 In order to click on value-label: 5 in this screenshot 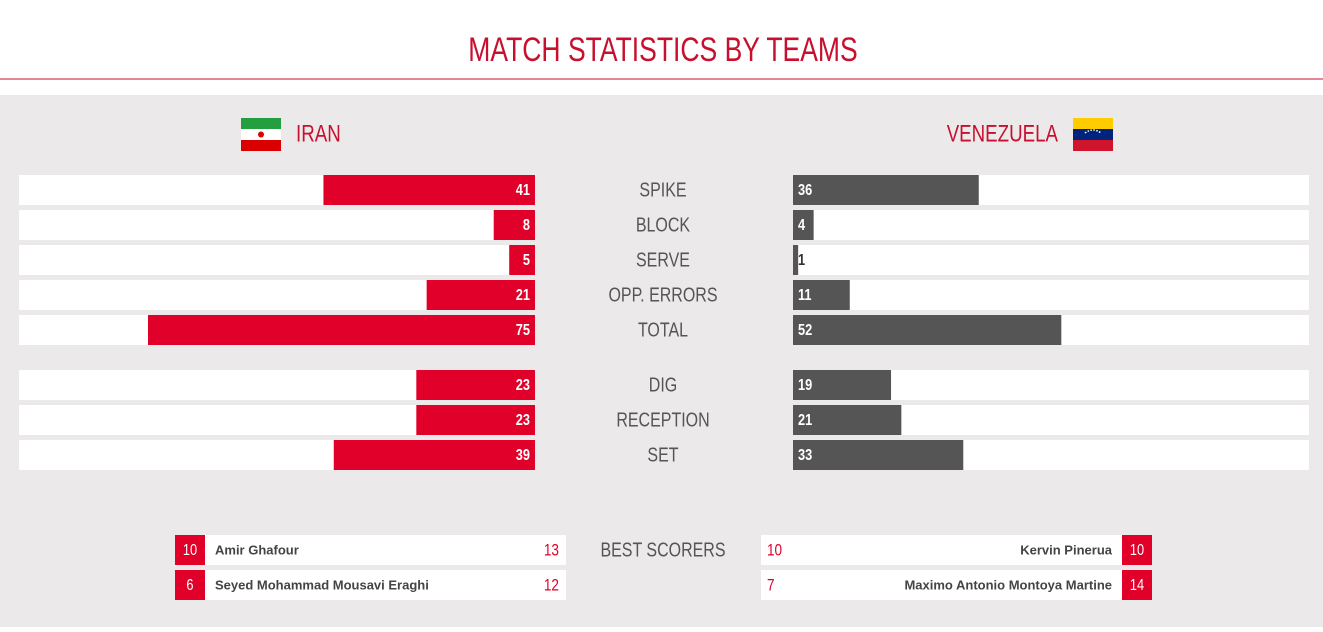, I will do `click(526, 261)`.